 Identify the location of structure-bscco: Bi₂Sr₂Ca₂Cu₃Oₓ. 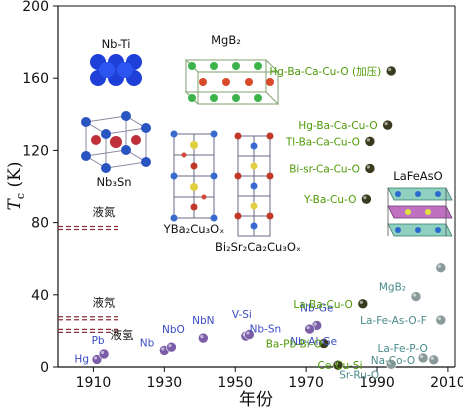
(258, 193).